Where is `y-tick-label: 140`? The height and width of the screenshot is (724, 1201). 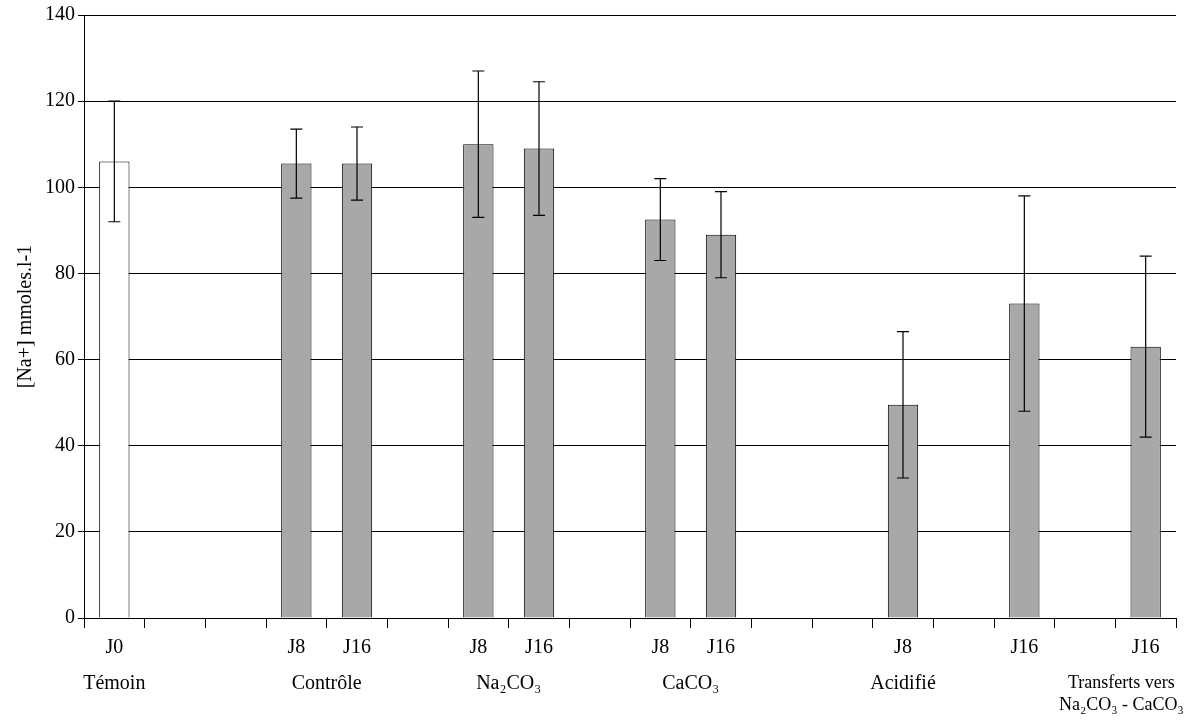
y-tick-label: 140 is located at coordinates (60, 13).